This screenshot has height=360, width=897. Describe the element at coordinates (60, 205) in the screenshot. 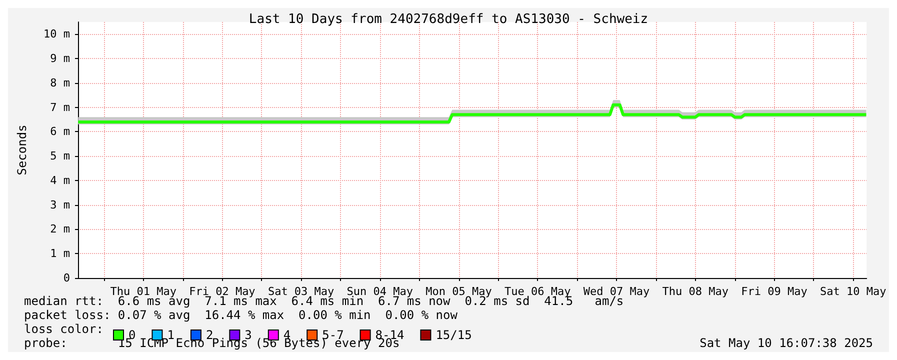

I see `y-tick-label: 3 m` at that location.